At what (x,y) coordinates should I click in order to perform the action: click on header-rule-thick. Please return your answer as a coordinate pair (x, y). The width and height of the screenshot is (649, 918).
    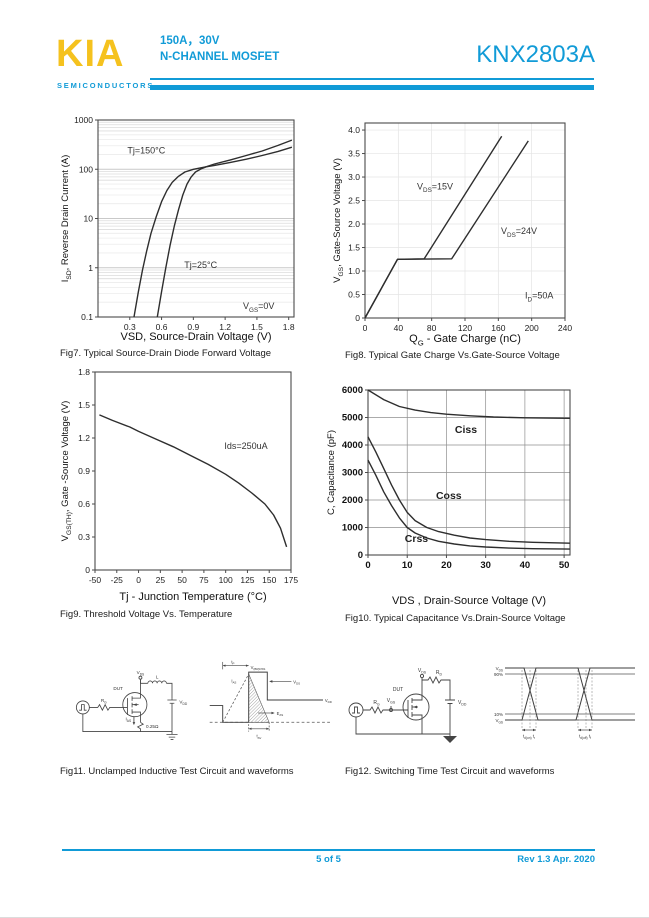
    Looking at the image, I should click on (372, 87).